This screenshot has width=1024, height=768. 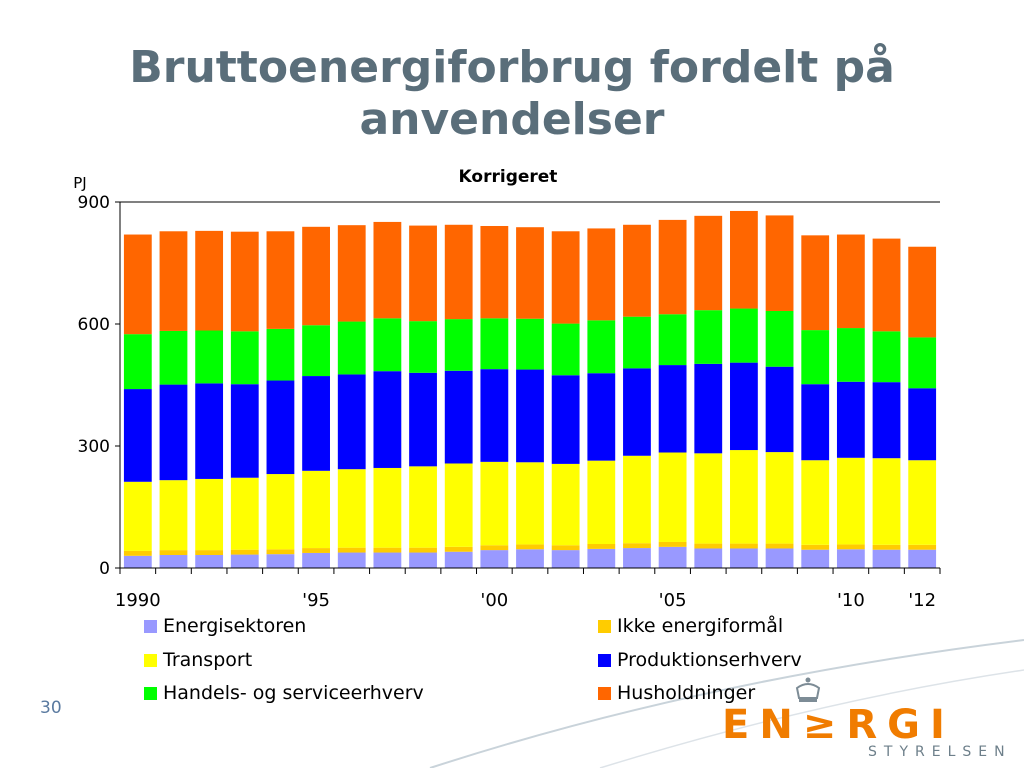 I want to click on x-tick-label: '05, so click(x=673, y=600).